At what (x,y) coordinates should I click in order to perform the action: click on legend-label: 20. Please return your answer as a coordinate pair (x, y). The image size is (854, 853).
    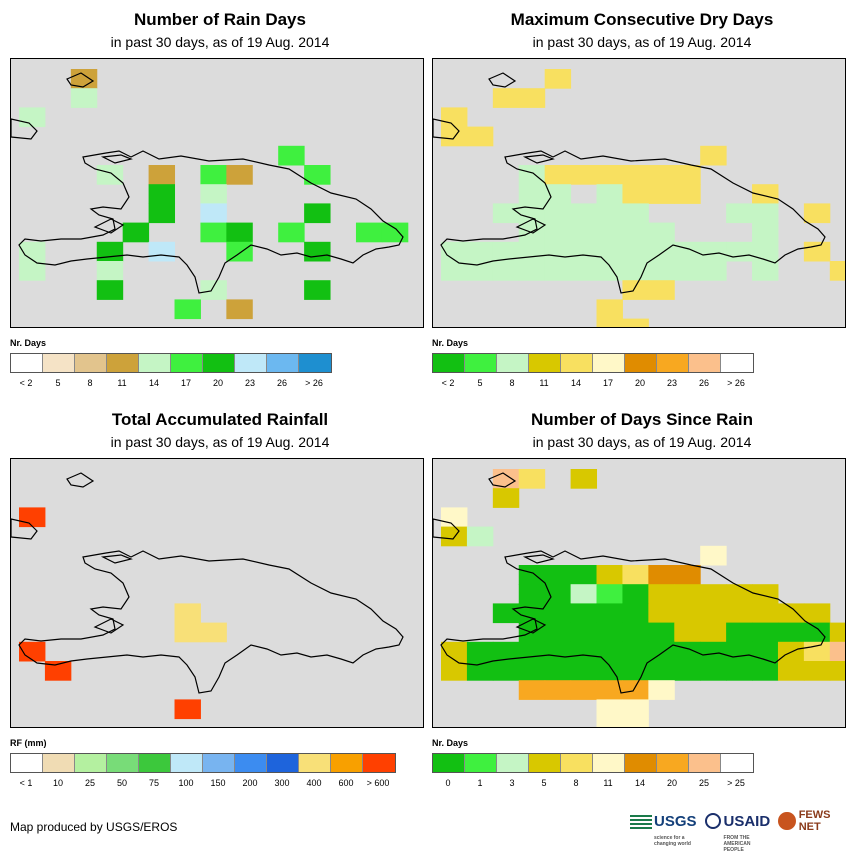
    Looking at the image, I should click on (218, 383).